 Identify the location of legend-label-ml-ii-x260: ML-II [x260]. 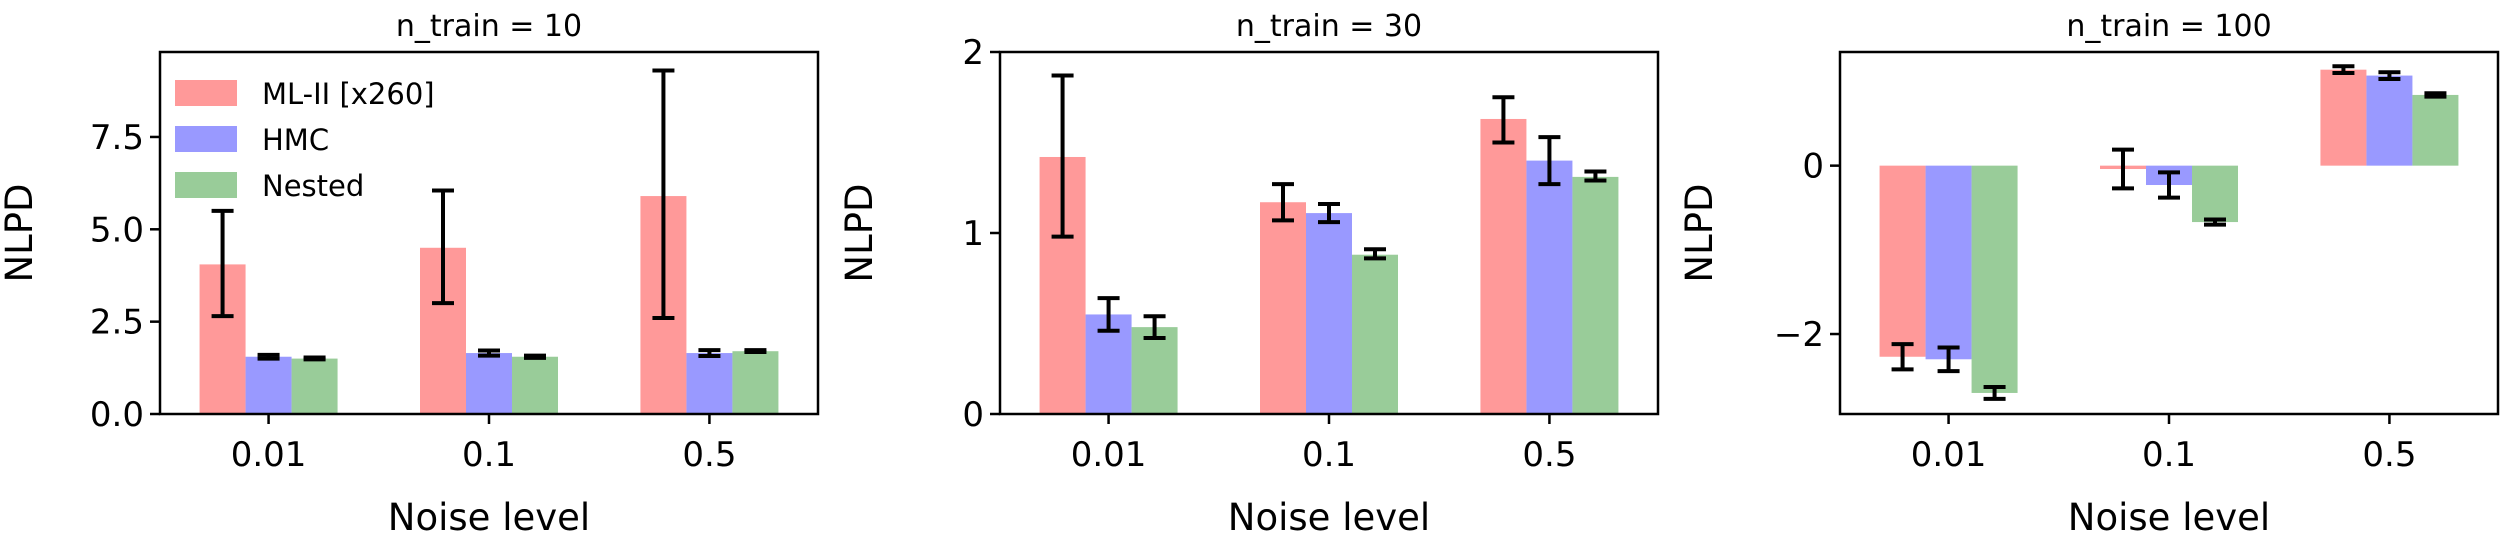
(348, 94).